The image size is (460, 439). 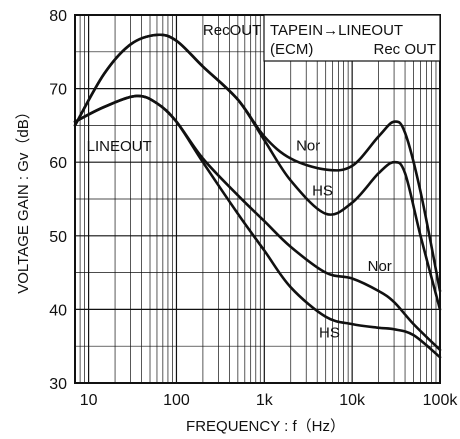 I want to click on legend-subtitle-right: Rec OUT, so click(x=404, y=49).